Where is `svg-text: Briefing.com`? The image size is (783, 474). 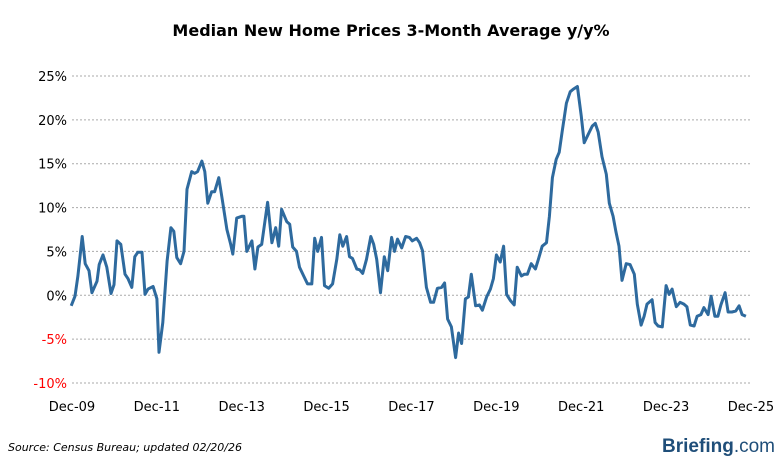
svg-text: Briefing.com is located at coordinates (718, 446).